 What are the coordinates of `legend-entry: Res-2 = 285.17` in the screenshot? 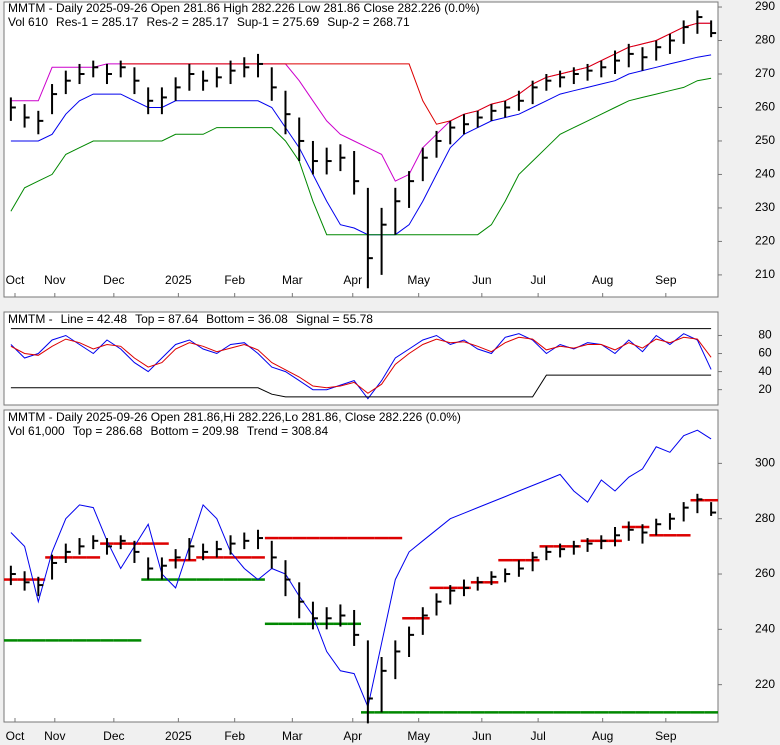 It's located at (187, 22).